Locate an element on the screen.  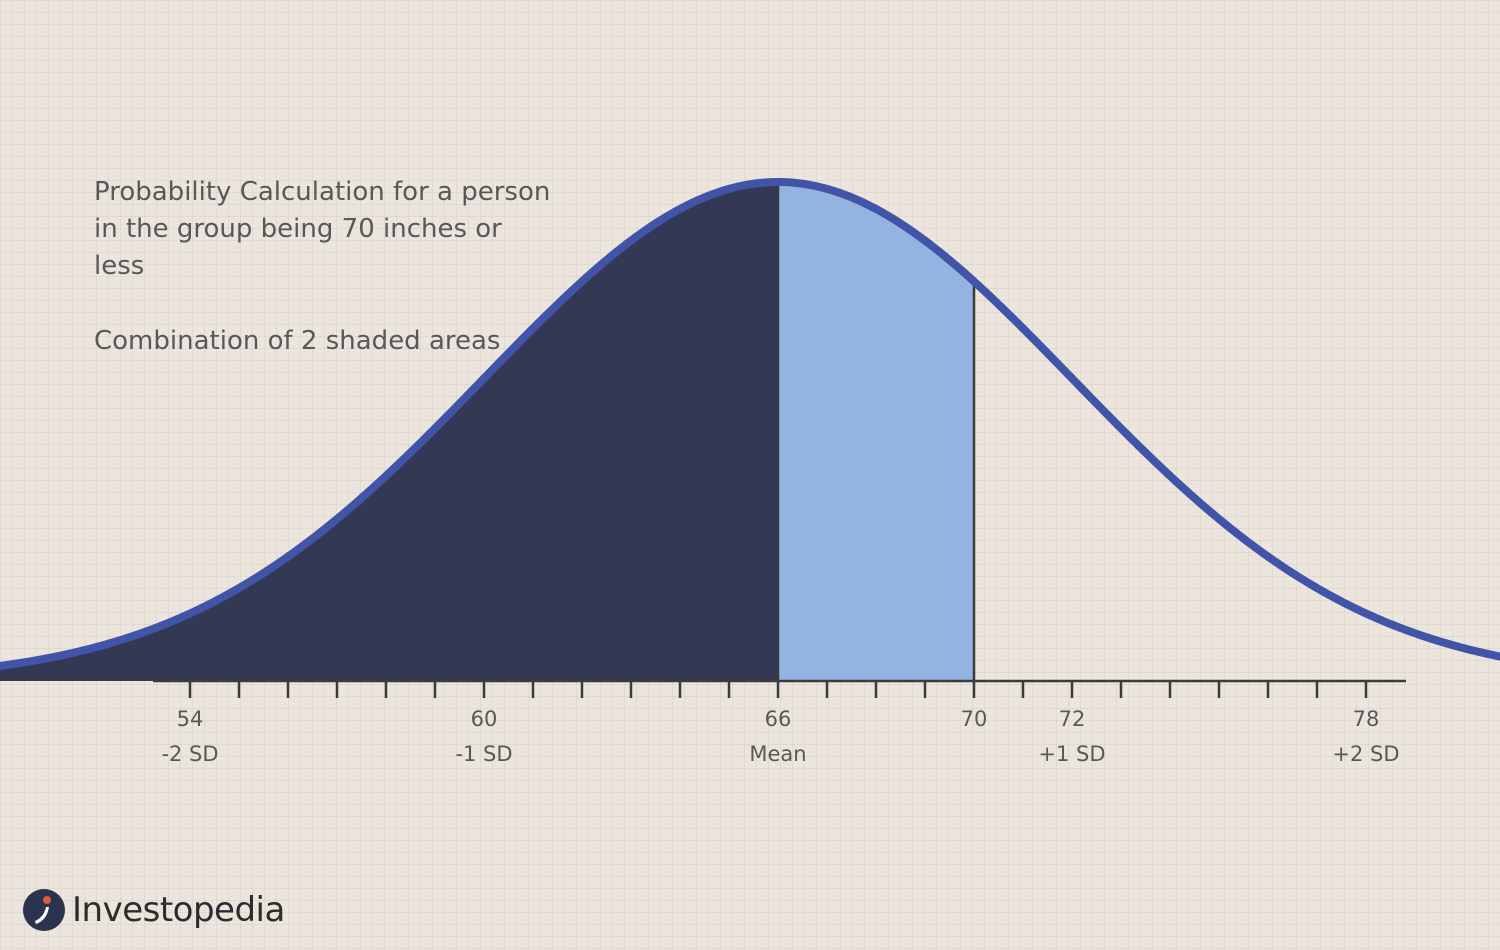
sd-label-72: +1 SD is located at coordinates (1071, 754).